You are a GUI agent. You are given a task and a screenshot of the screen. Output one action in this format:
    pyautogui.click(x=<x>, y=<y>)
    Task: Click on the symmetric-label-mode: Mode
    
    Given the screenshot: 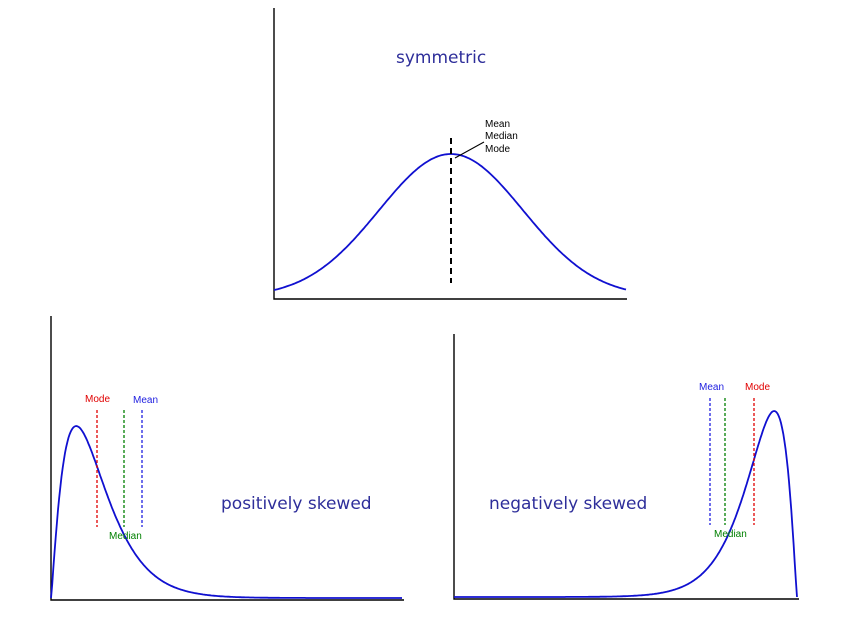 What is the action you would take?
    pyautogui.click(x=497, y=149)
    